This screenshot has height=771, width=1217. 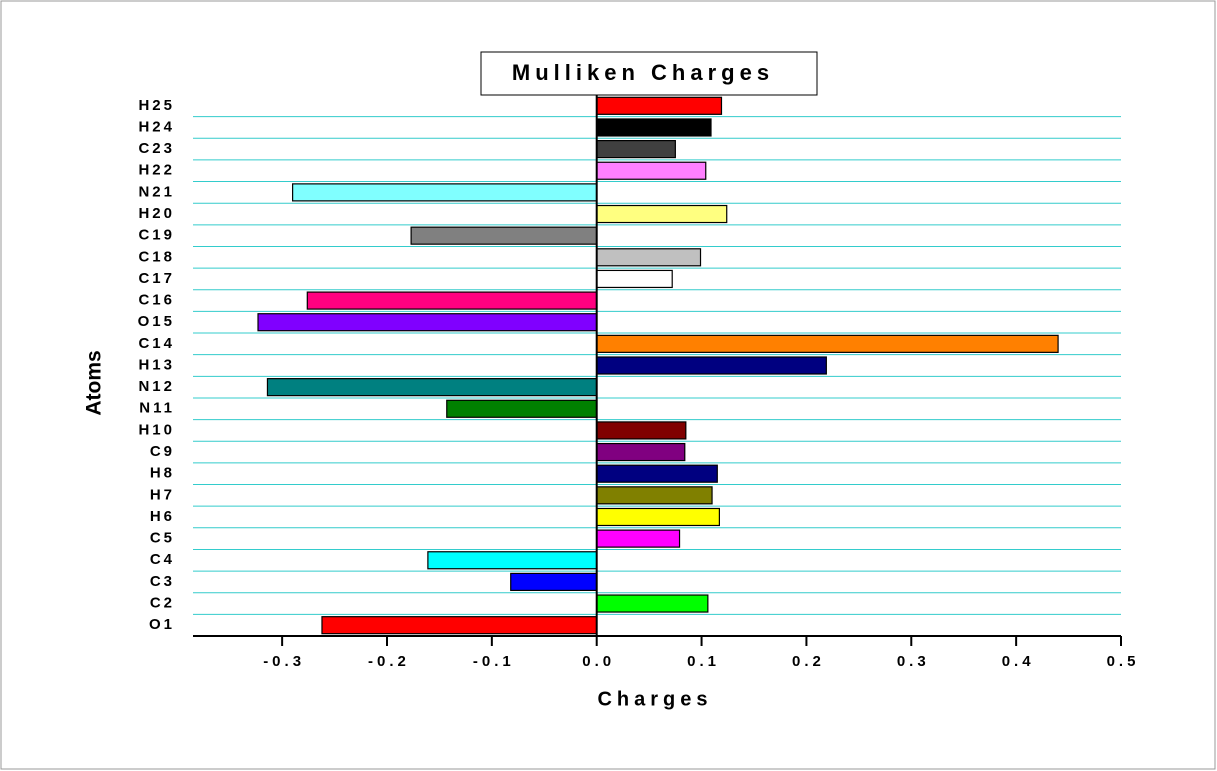 What do you see at coordinates (156, 126) in the screenshot?
I see `y-tick-label: H24` at bounding box center [156, 126].